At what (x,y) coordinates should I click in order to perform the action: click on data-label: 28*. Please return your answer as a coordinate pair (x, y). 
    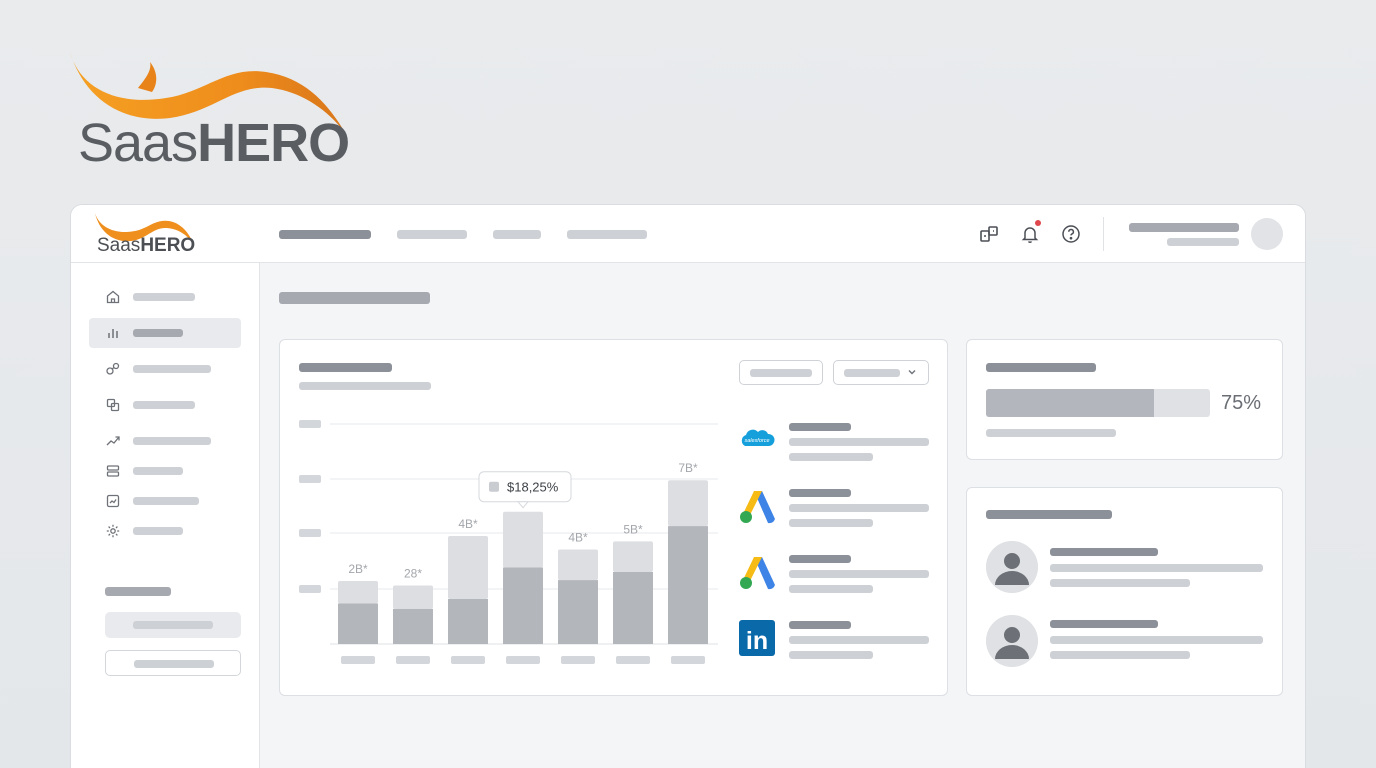
    Looking at the image, I should click on (413, 574).